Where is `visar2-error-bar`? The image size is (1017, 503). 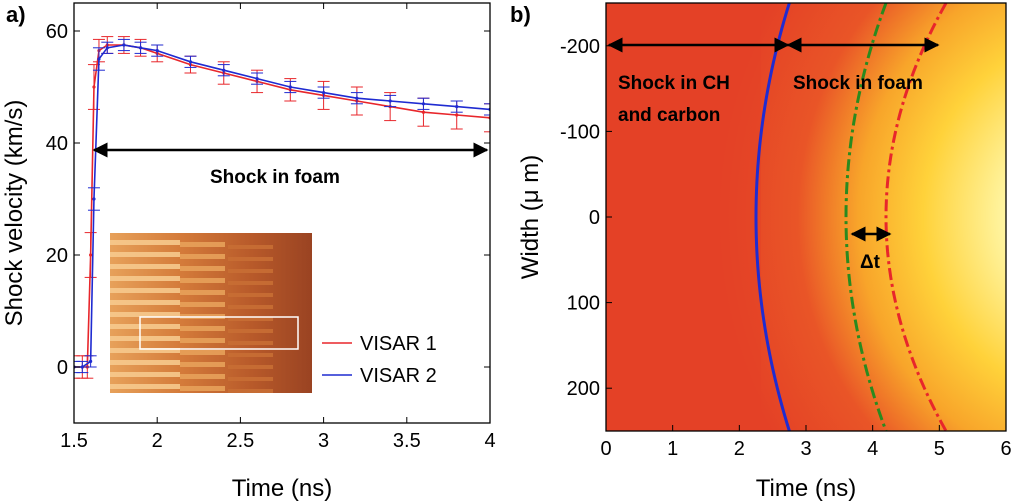 visar2-error-bar is located at coordinates (487, 109).